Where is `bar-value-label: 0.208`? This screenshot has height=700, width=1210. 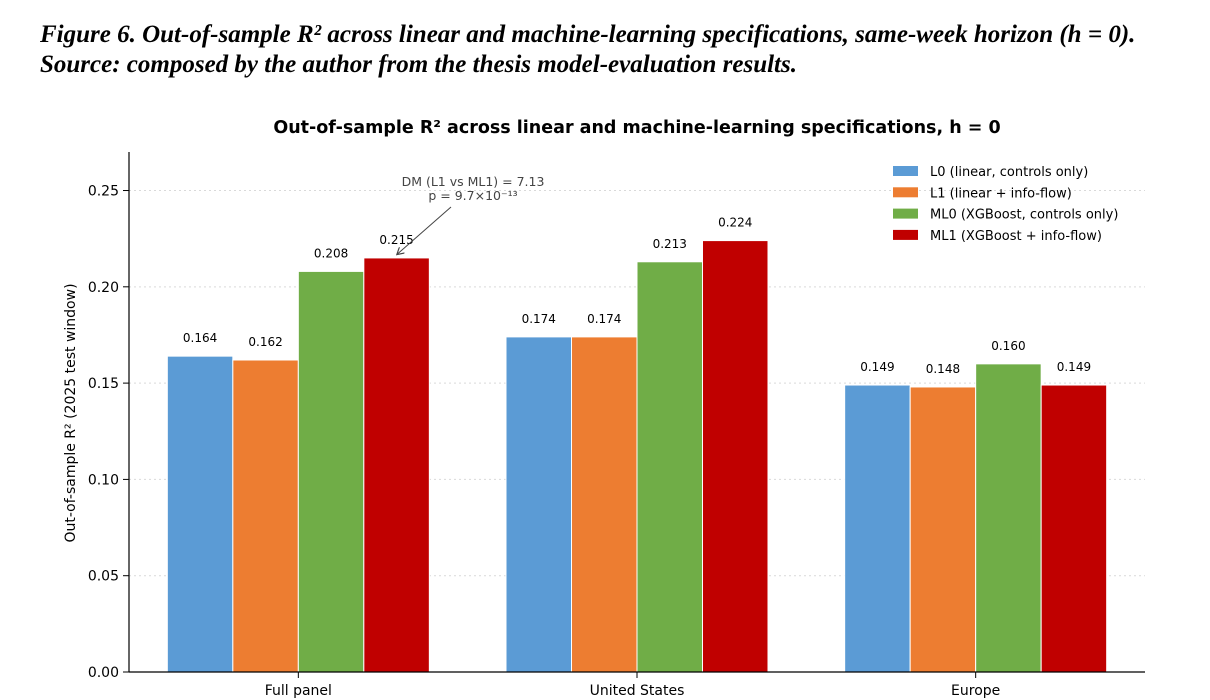
bar-value-label: 0.208 is located at coordinates (331, 253).